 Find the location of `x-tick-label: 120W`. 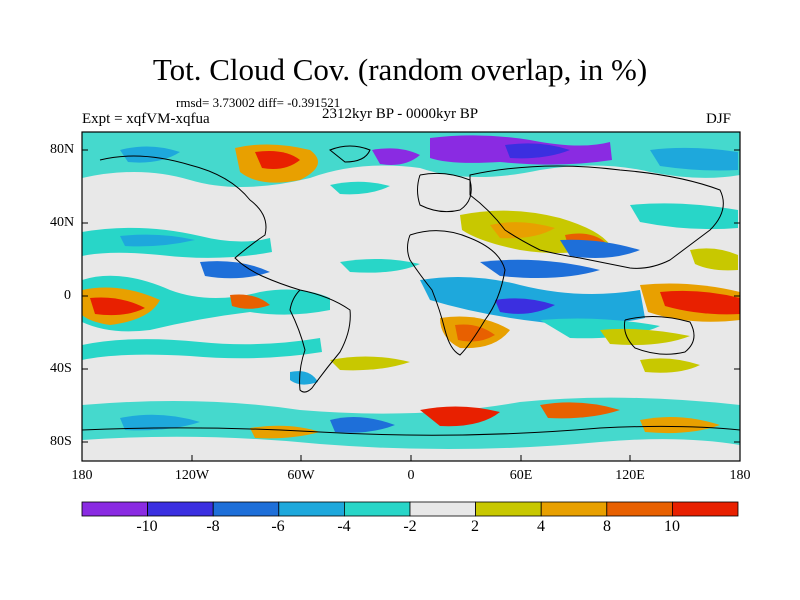

x-tick-label: 120W is located at coordinates (192, 475).